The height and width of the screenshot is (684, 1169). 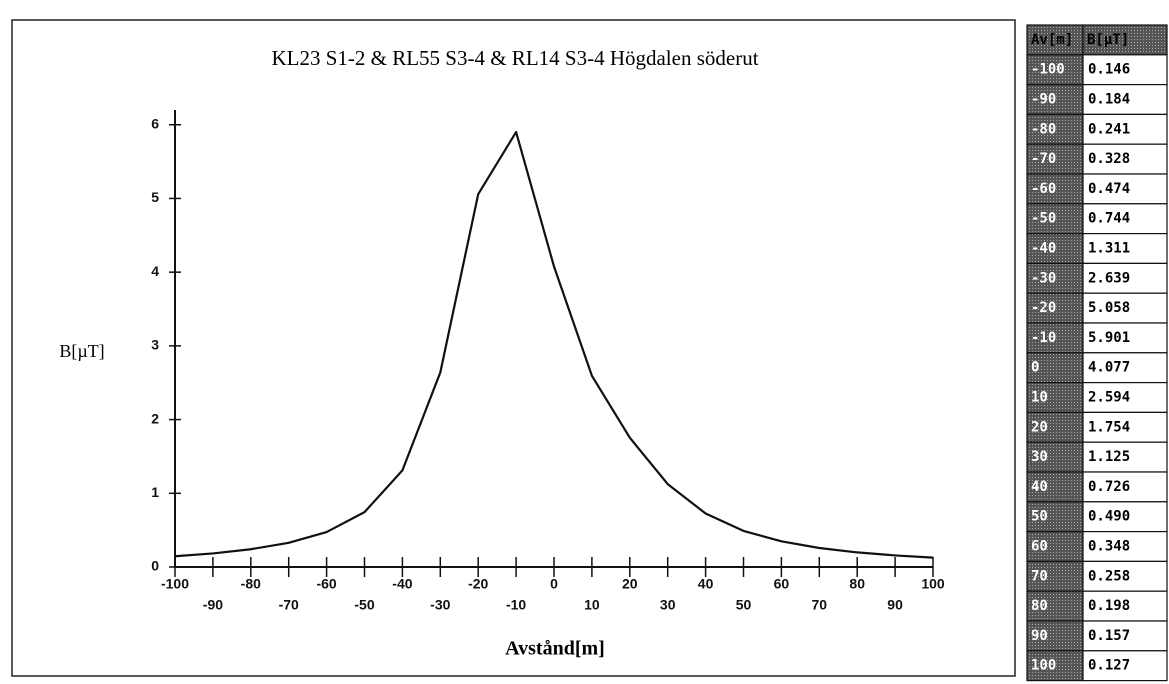 I want to click on table-cell-text: 0.184, so click(x=1109, y=100).